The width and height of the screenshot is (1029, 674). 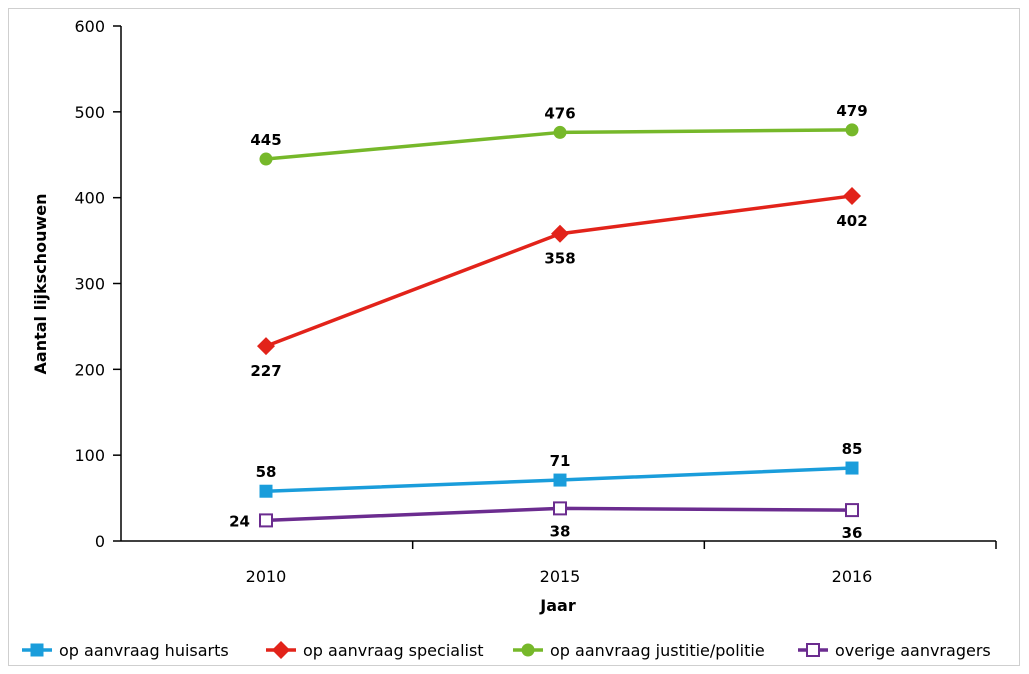 What do you see at coordinates (852, 449) in the screenshot?
I see `data-label: 85` at bounding box center [852, 449].